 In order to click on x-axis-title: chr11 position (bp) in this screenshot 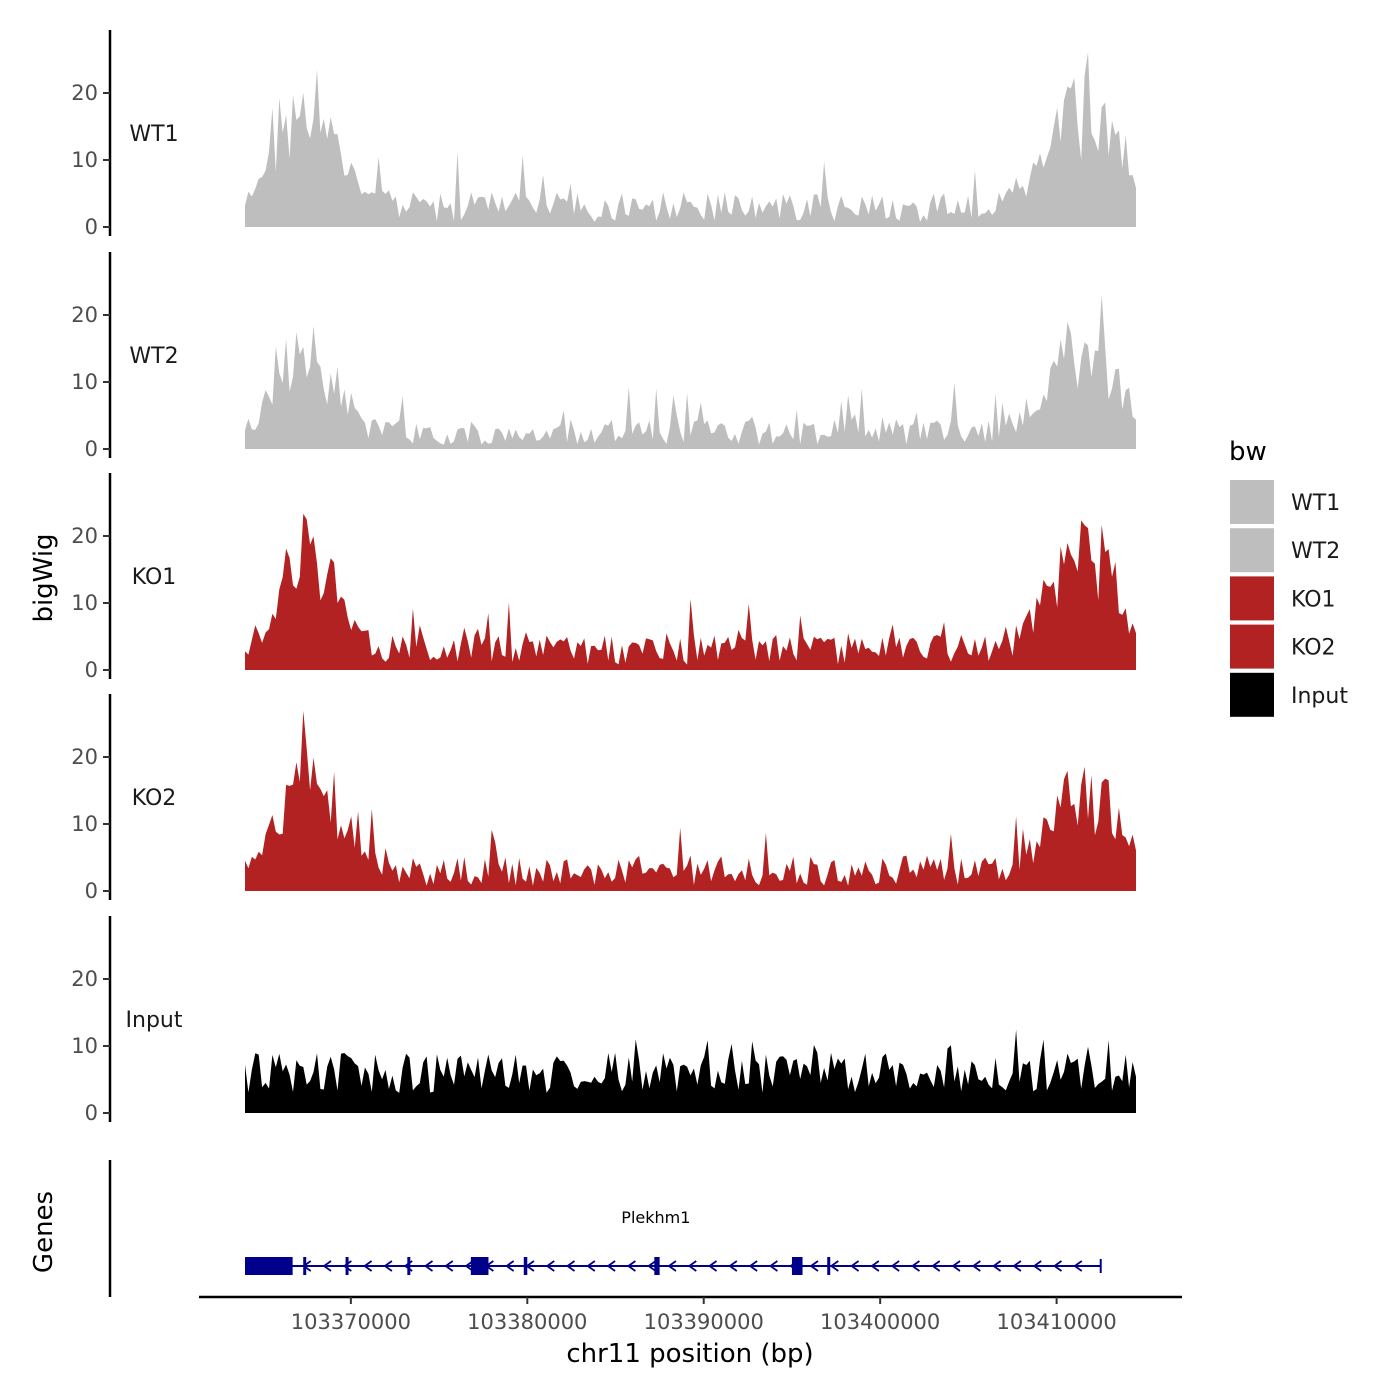, I will do `click(689, 1354)`.